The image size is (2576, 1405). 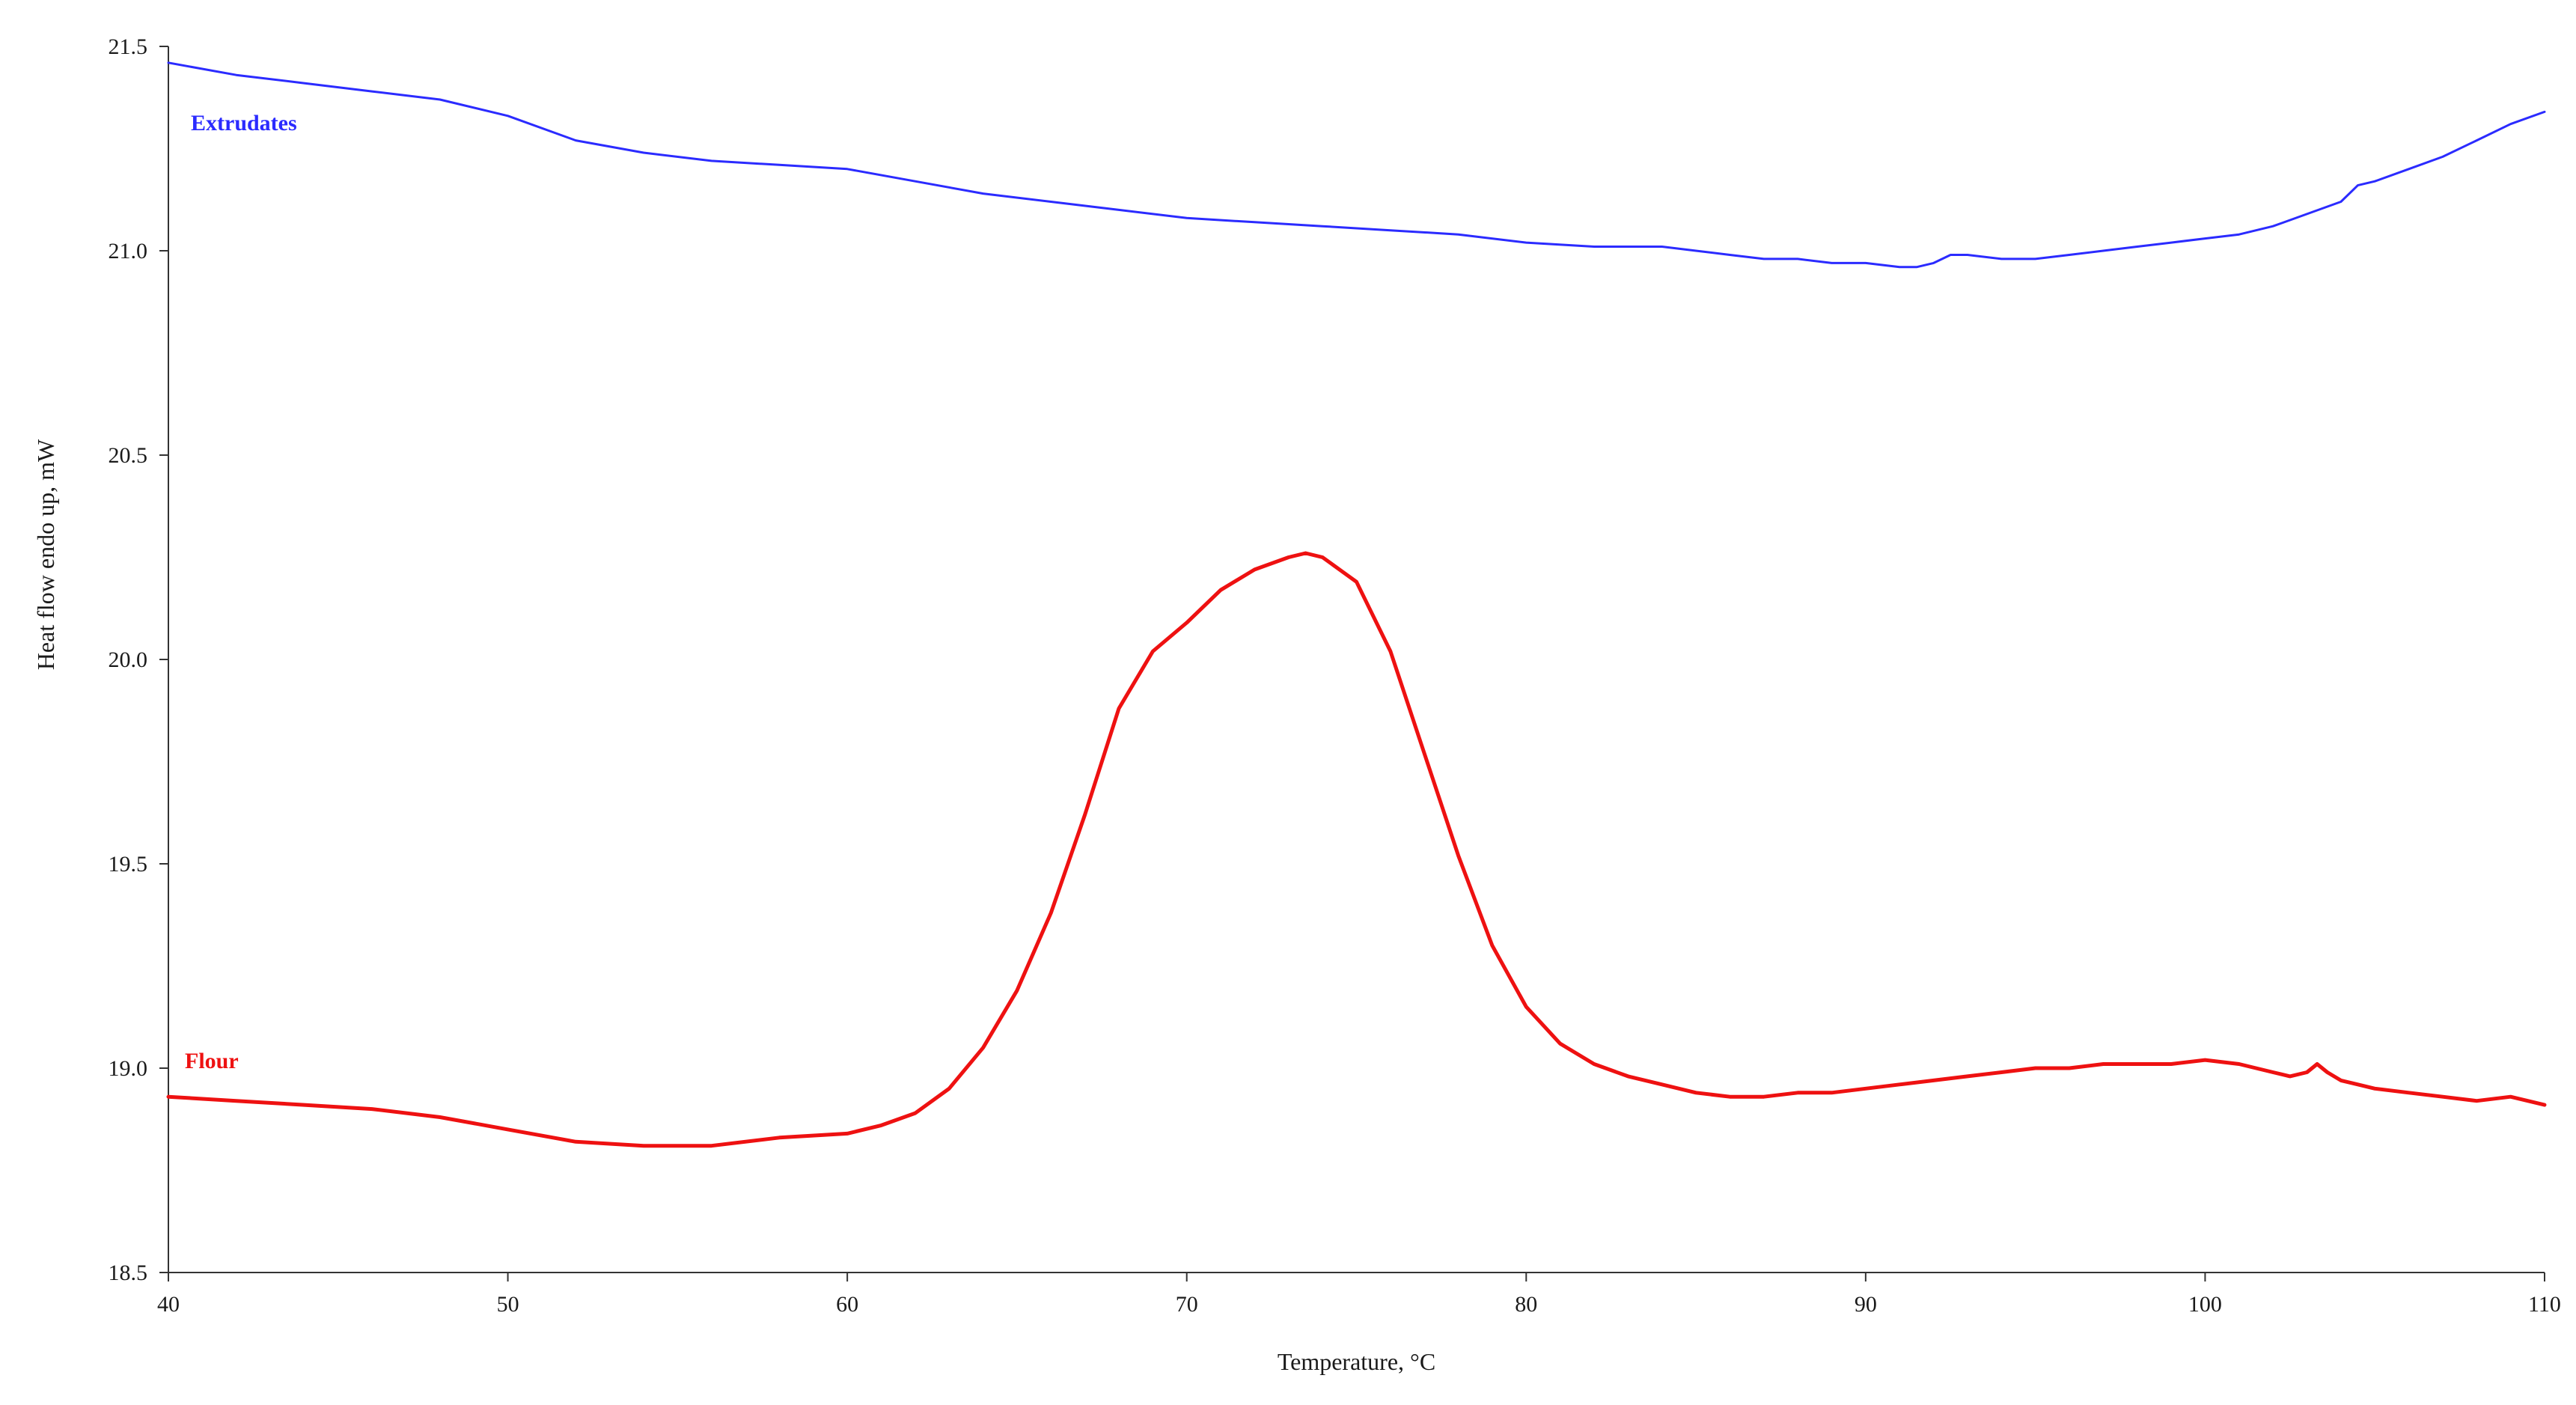 What do you see at coordinates (2544, 1304) in the screenshot?
I see `x-tick-label: 110` at bounding box center [2544, 1304].